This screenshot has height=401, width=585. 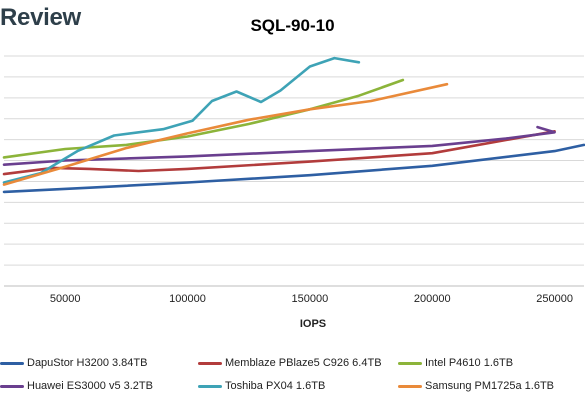 I want to click on legend-item: Huawei ES3000 v5 3.2TB, so click(x=76, y=386).